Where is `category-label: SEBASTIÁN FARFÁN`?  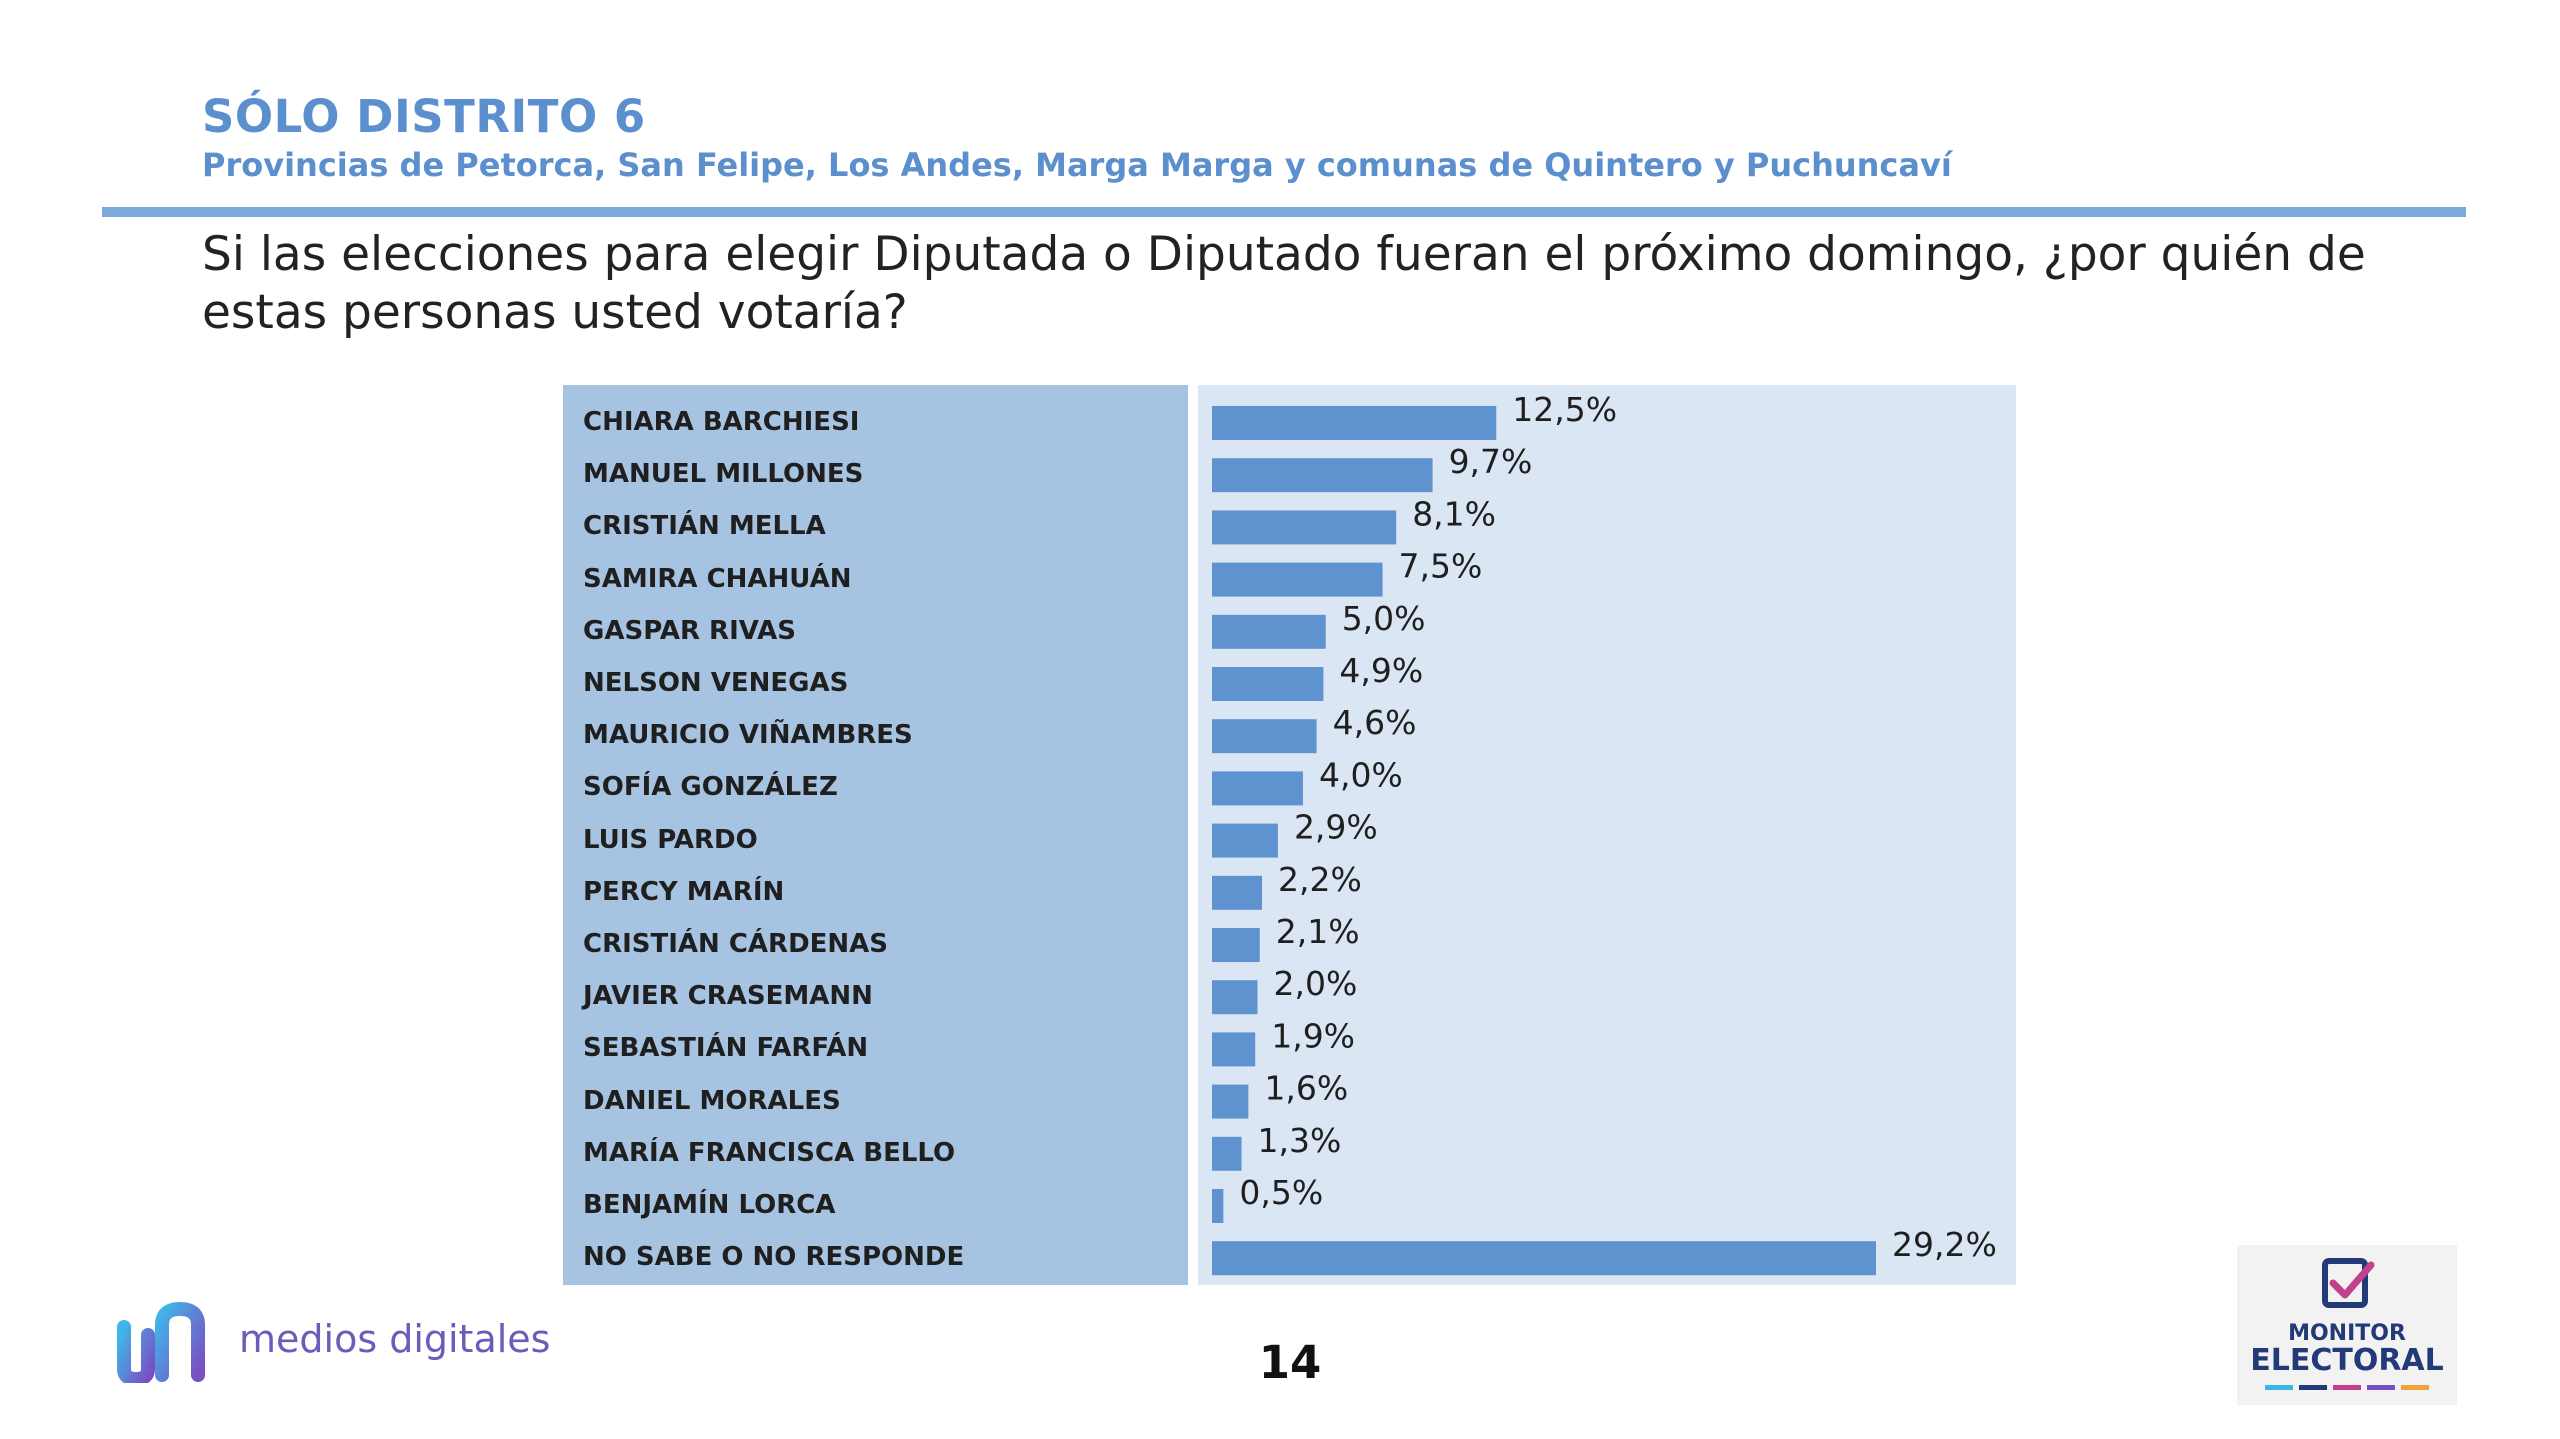 category-label: SEBASTIÁN FARFÁN is located at coordinates (726, 1048).